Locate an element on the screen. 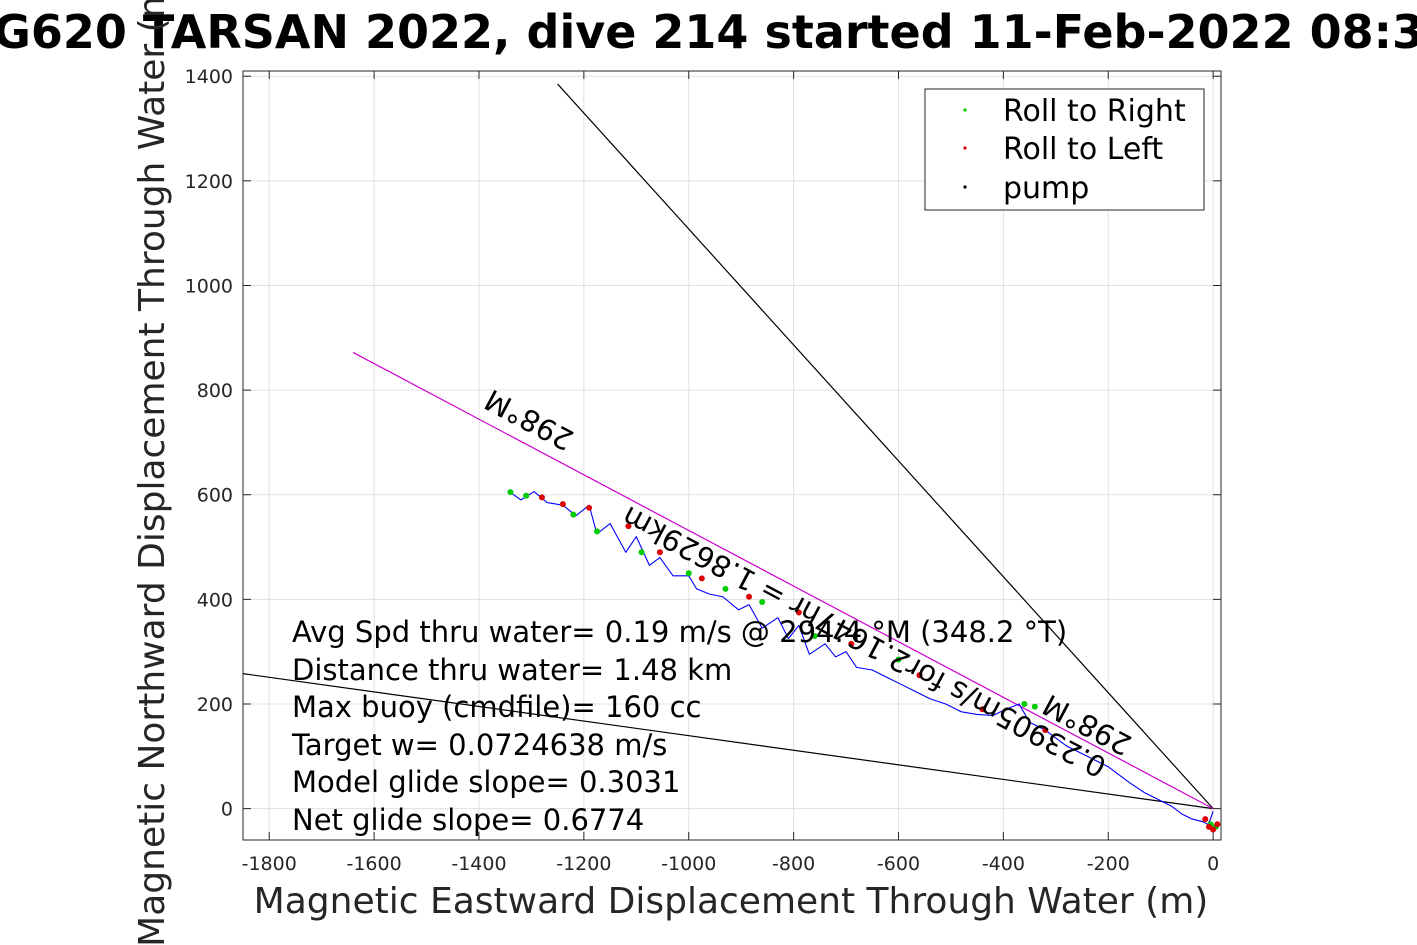 The width and height of the screenshot is (1417, 945). x-tick-label: -1600 is located at coordinates (373, 864).